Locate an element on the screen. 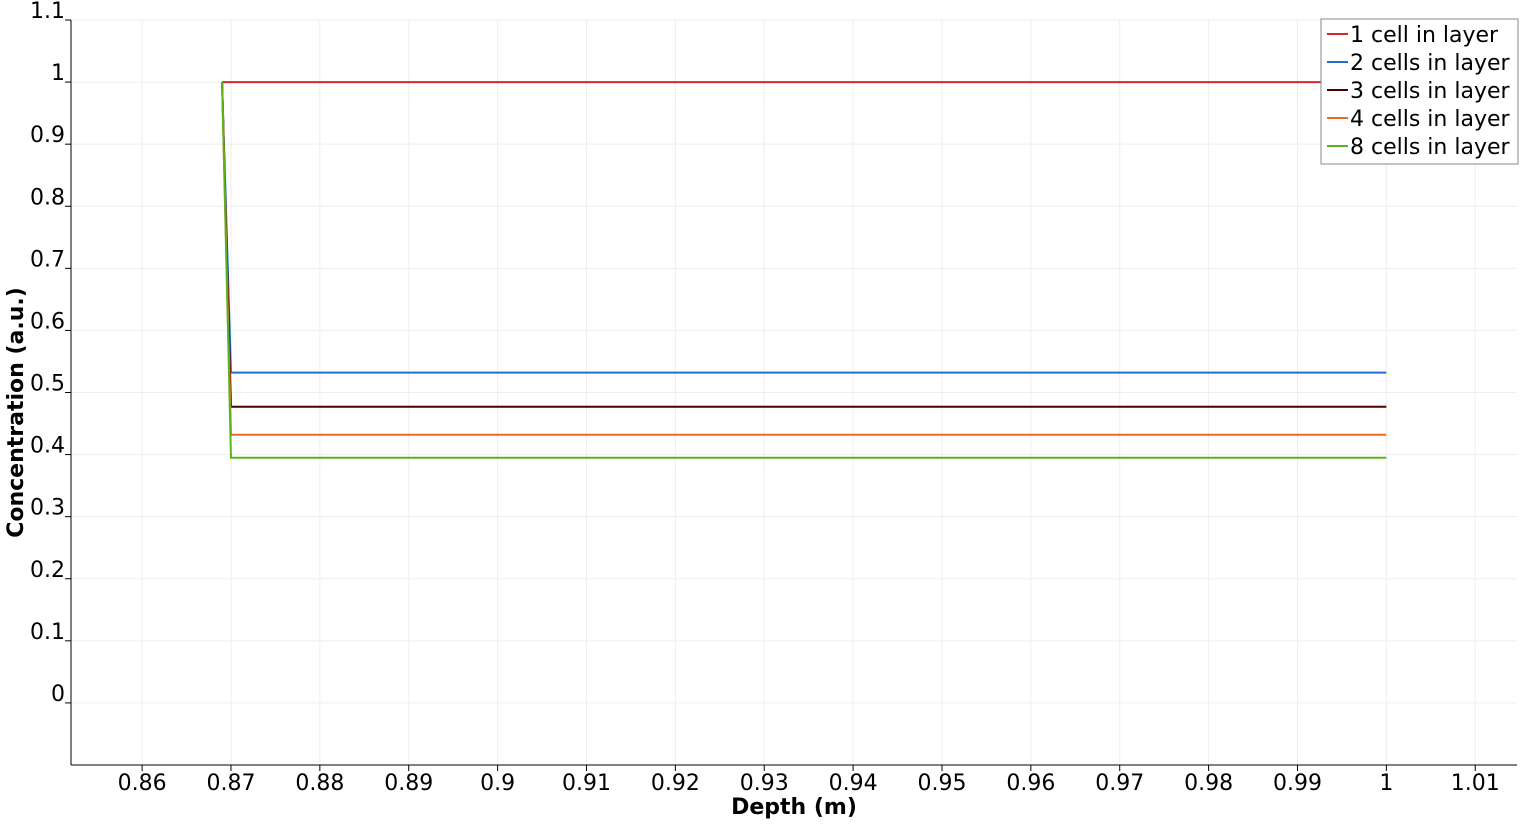 The height and width of the screenshot is (830, 1538). x-tick-label: 0.95 is located at coordinates (941, 783).